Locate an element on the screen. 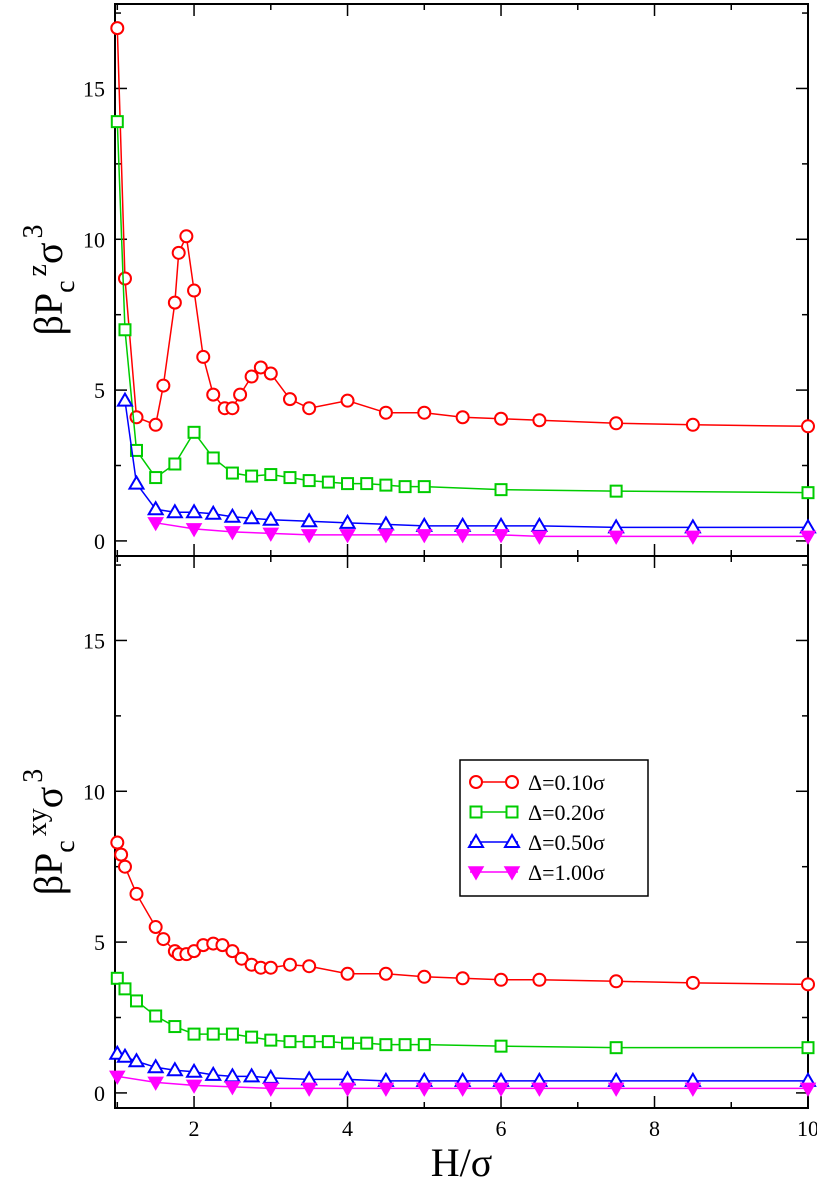  series-line is located at coordinates (481, 530).